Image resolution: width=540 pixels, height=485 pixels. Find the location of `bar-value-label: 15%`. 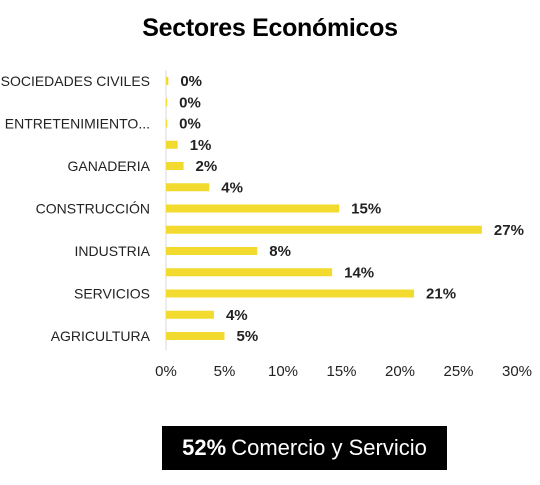

bar-value-label: 15% is located at coordinates (366, 209).